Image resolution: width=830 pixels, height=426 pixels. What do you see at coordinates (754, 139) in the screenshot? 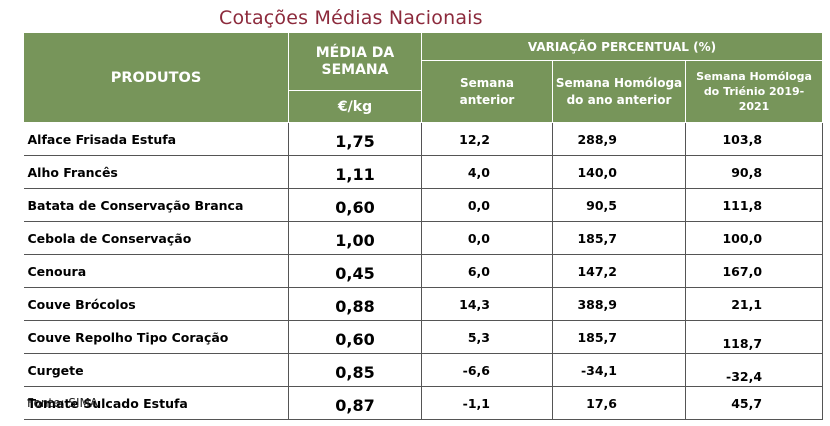
I see `variation-triennium-cell: 103,8` at bounding box center [754, 139].